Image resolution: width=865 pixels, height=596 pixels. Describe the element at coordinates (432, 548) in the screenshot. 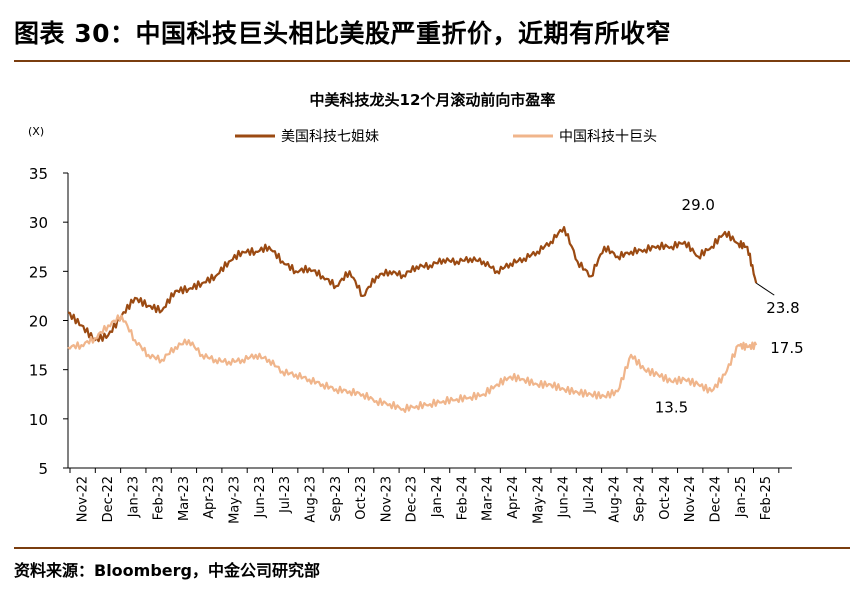

I see `footer-rule` at that location.